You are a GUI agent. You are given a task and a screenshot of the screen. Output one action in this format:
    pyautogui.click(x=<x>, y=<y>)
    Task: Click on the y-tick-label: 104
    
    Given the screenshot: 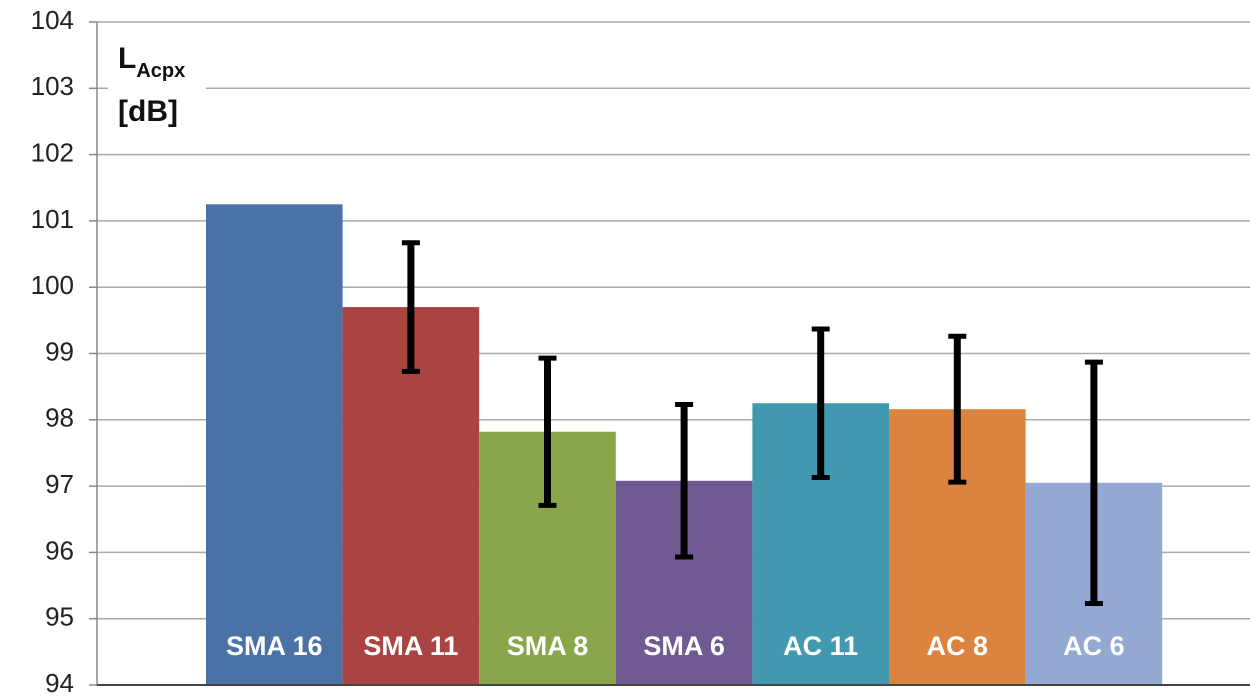 What is the action you would take?
    pyautogui.click(x=52, y=20)
    